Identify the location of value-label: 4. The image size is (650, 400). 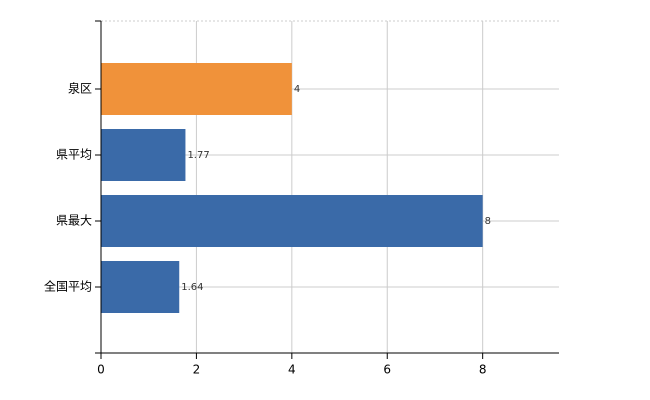
(297, 89).